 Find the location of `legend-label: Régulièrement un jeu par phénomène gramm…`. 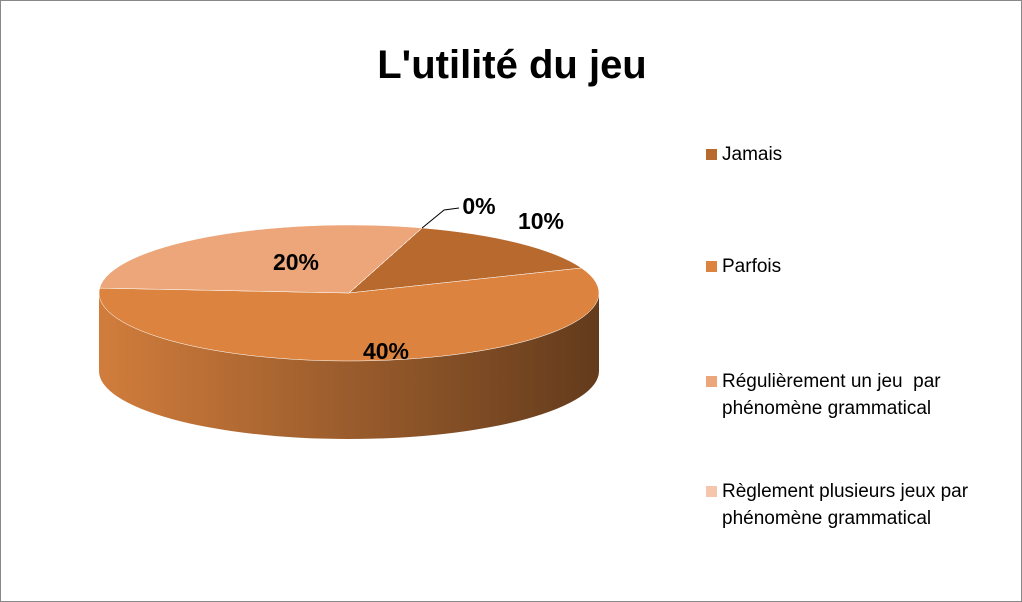

legend-label: Régulièrement un jeu par phénomène gramm… is located at coordinates (834, 395).